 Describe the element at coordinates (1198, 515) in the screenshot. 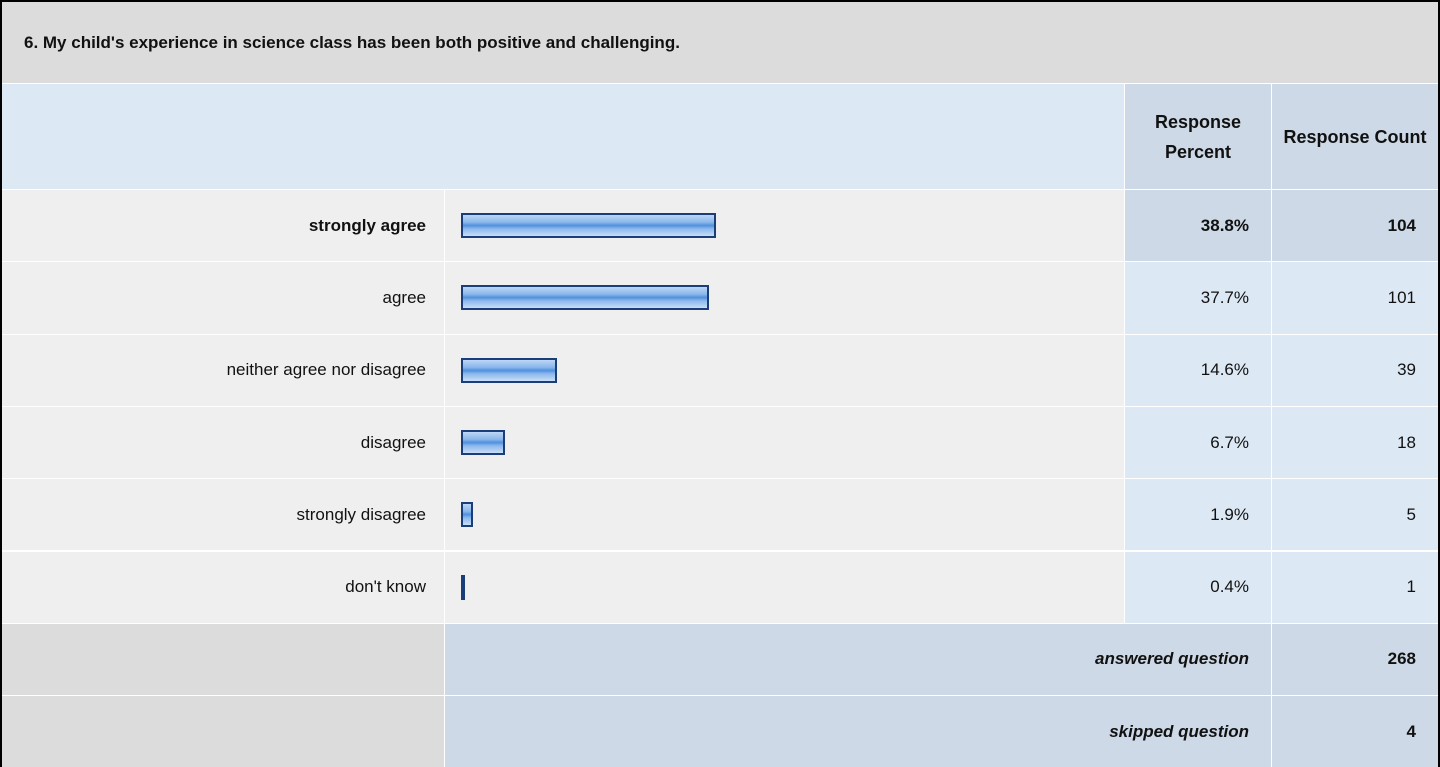

I see `response-percent: 1.9%` at that location.